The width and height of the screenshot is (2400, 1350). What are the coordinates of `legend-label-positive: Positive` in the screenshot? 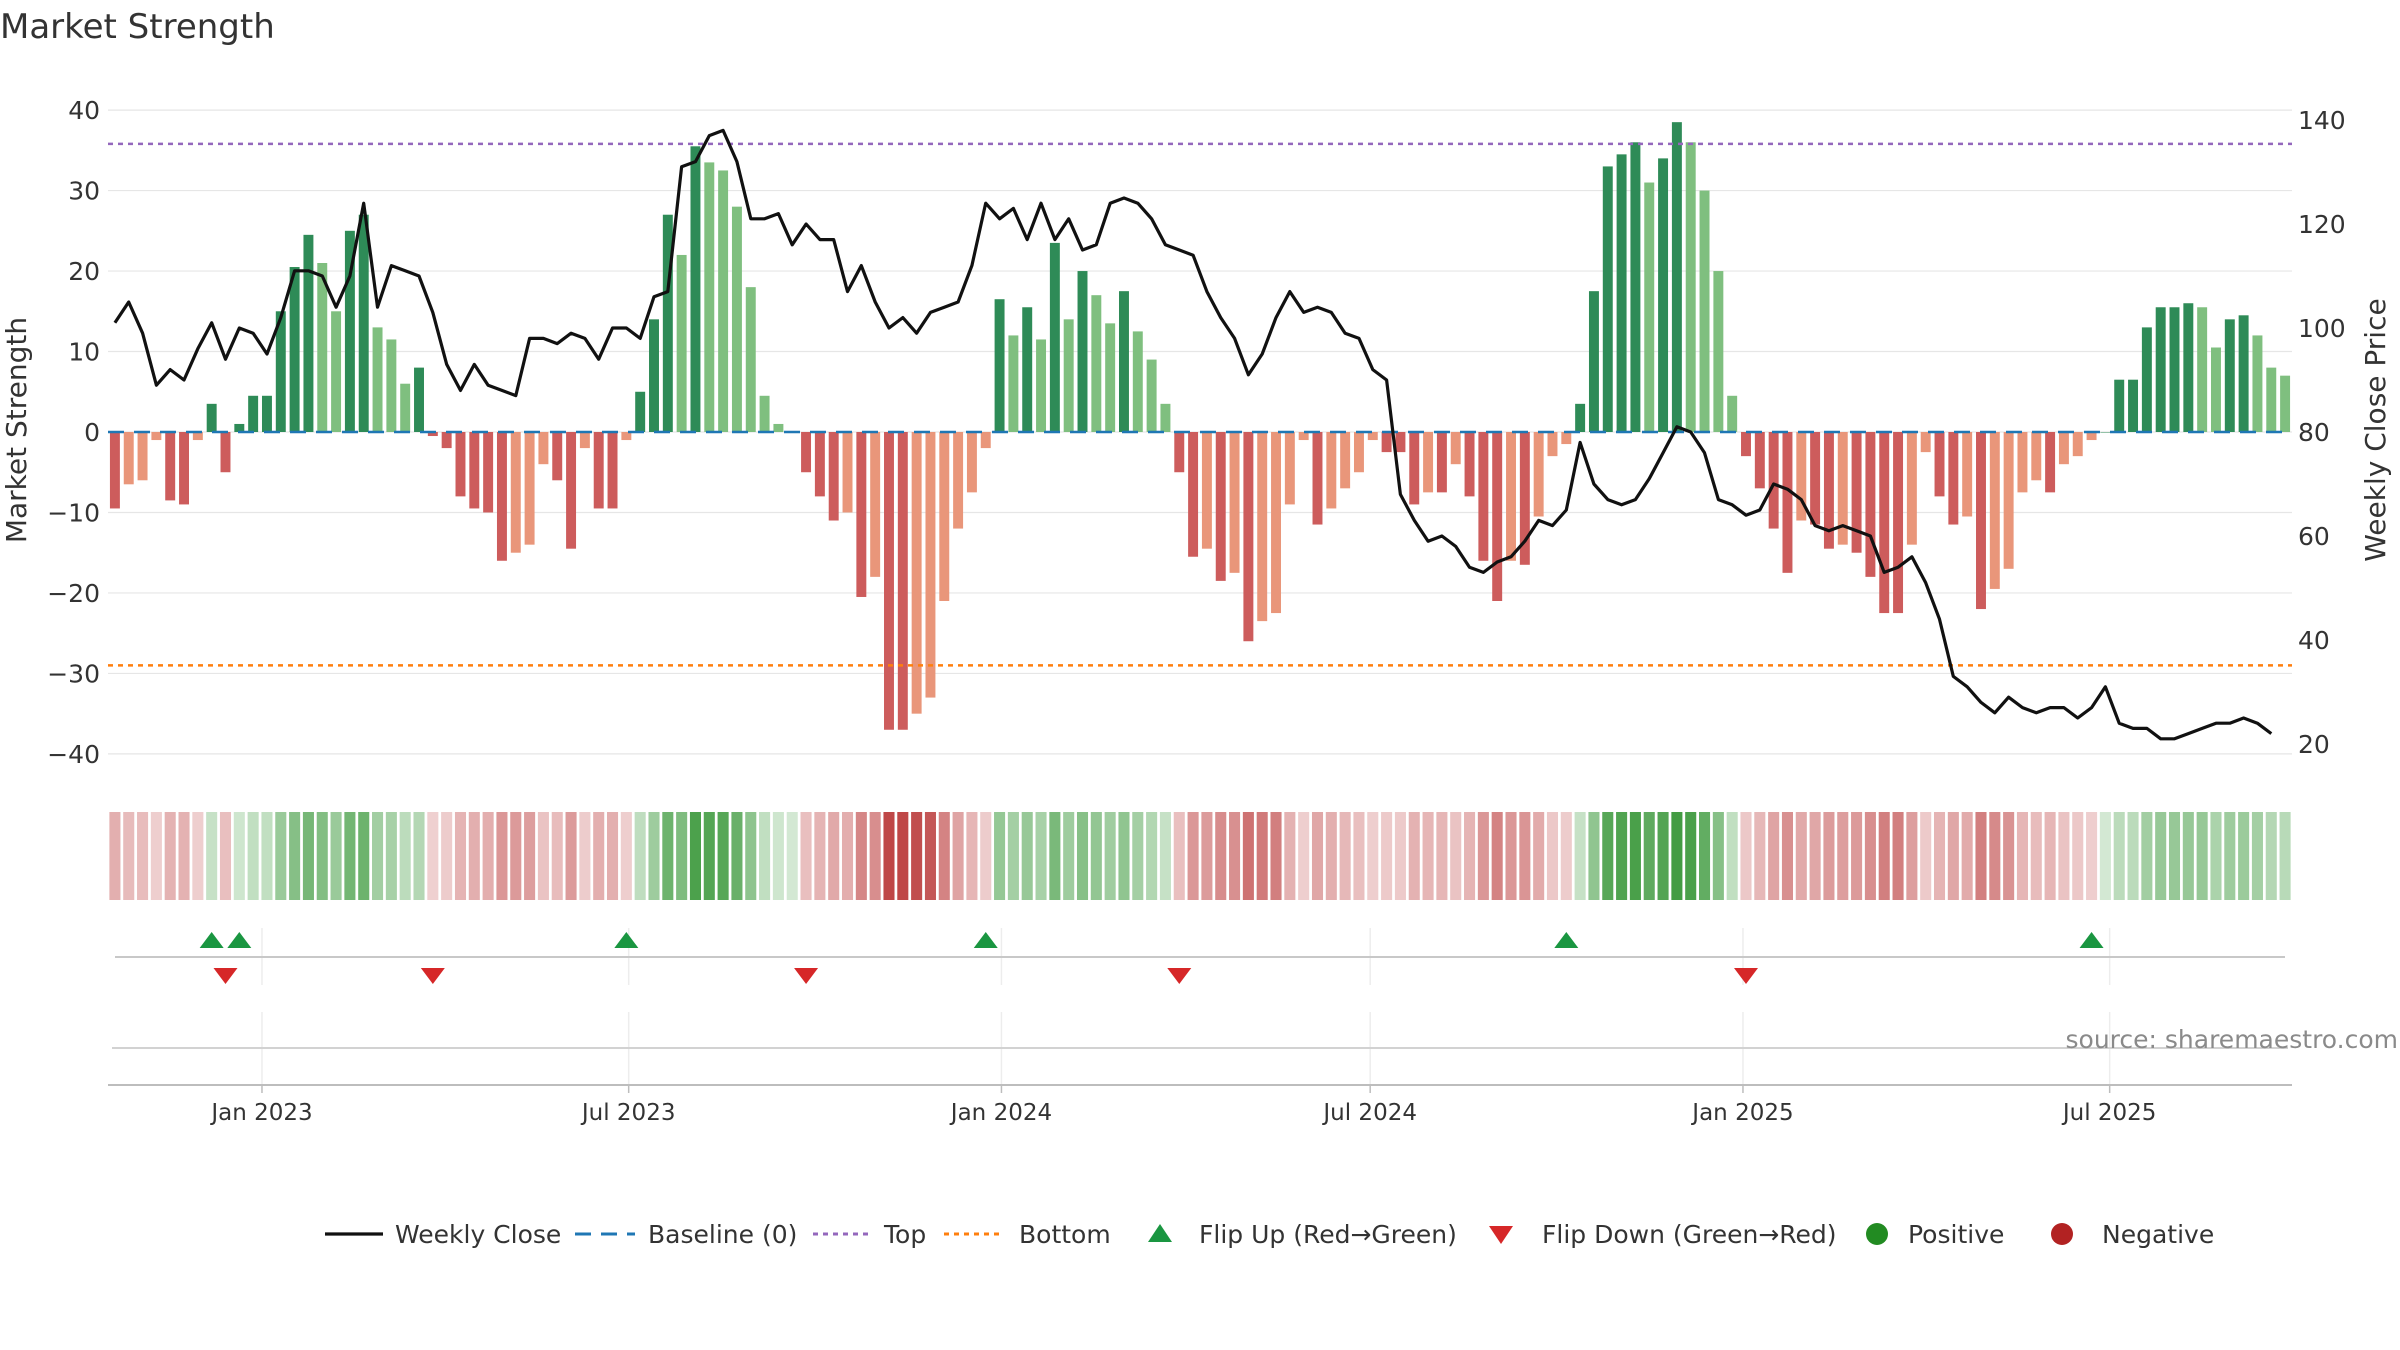 It's located at (1956, 1234).